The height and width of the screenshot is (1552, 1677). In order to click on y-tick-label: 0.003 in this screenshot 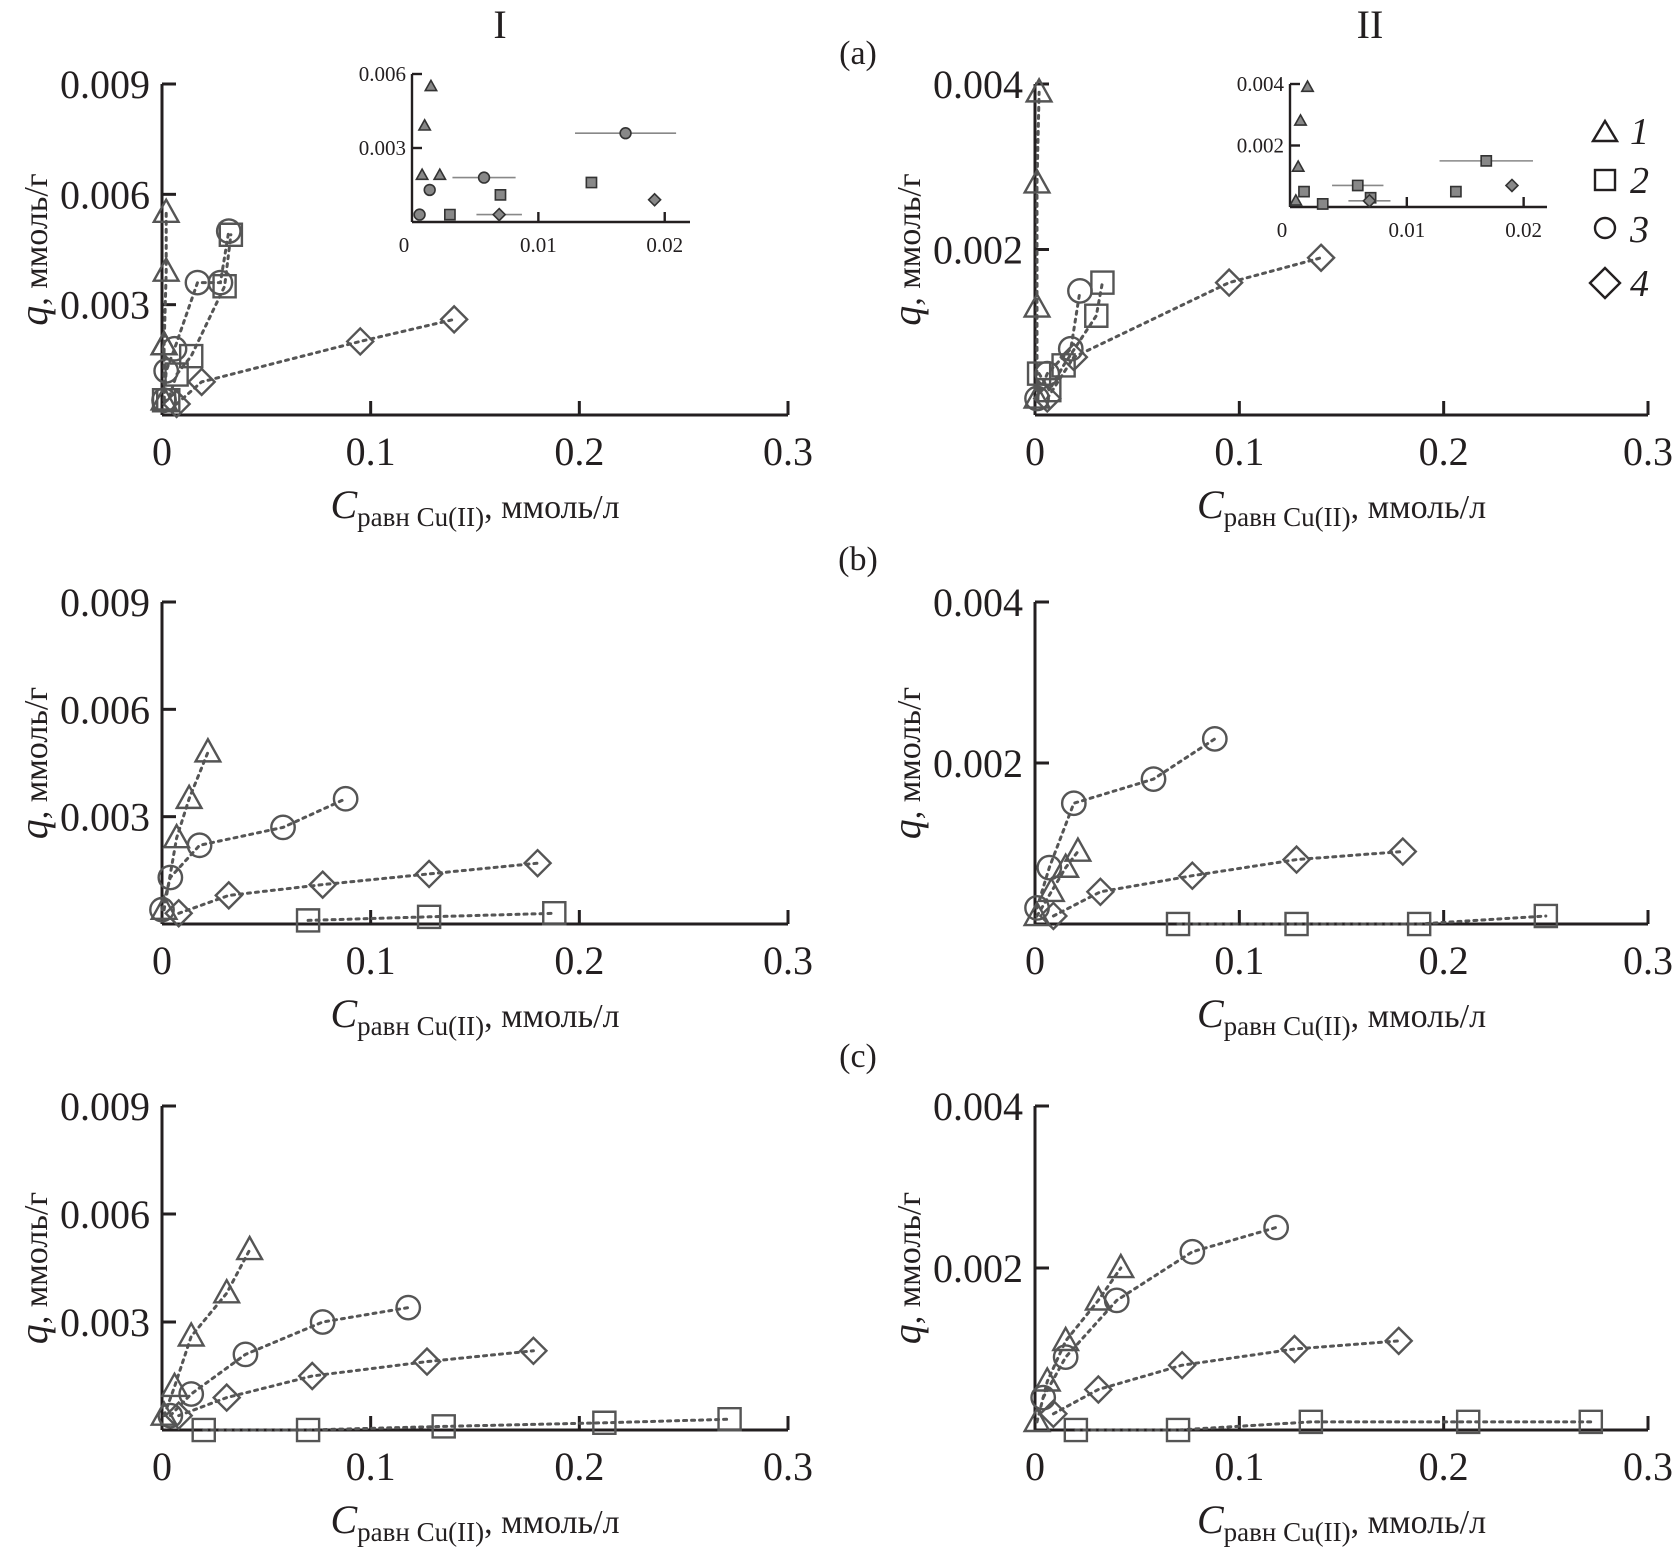, I will do `click(105, 817)`.